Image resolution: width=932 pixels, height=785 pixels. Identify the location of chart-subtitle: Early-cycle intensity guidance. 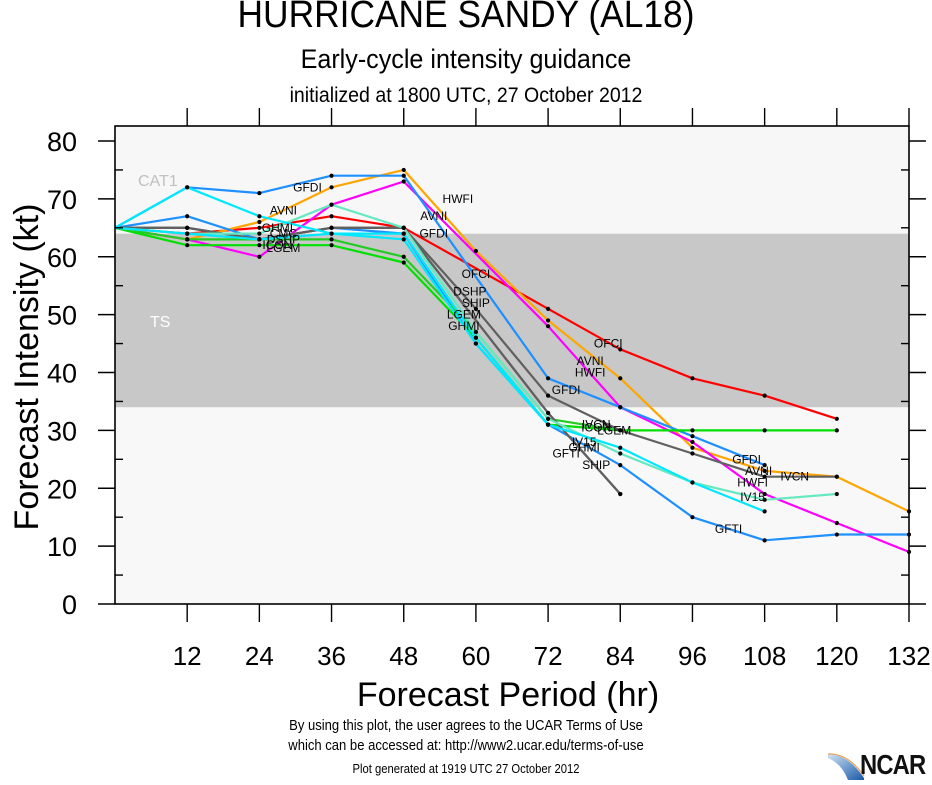
(466, 59).